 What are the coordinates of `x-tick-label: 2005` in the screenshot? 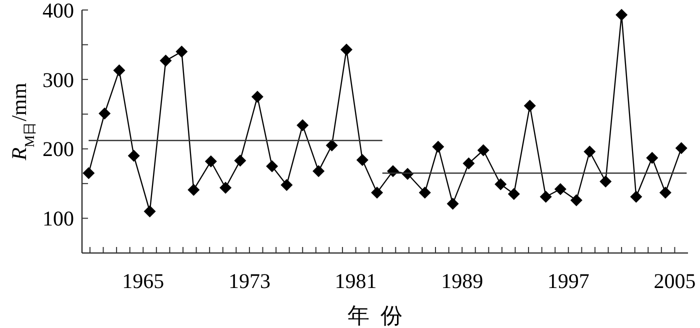 It's located at (675, 281).